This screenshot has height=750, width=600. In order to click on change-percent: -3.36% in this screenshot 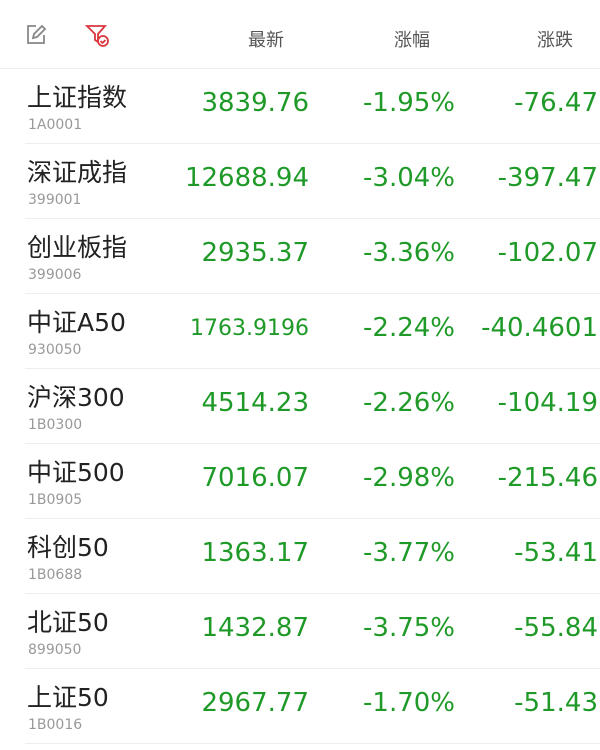, I will do `click(409, 253)`.